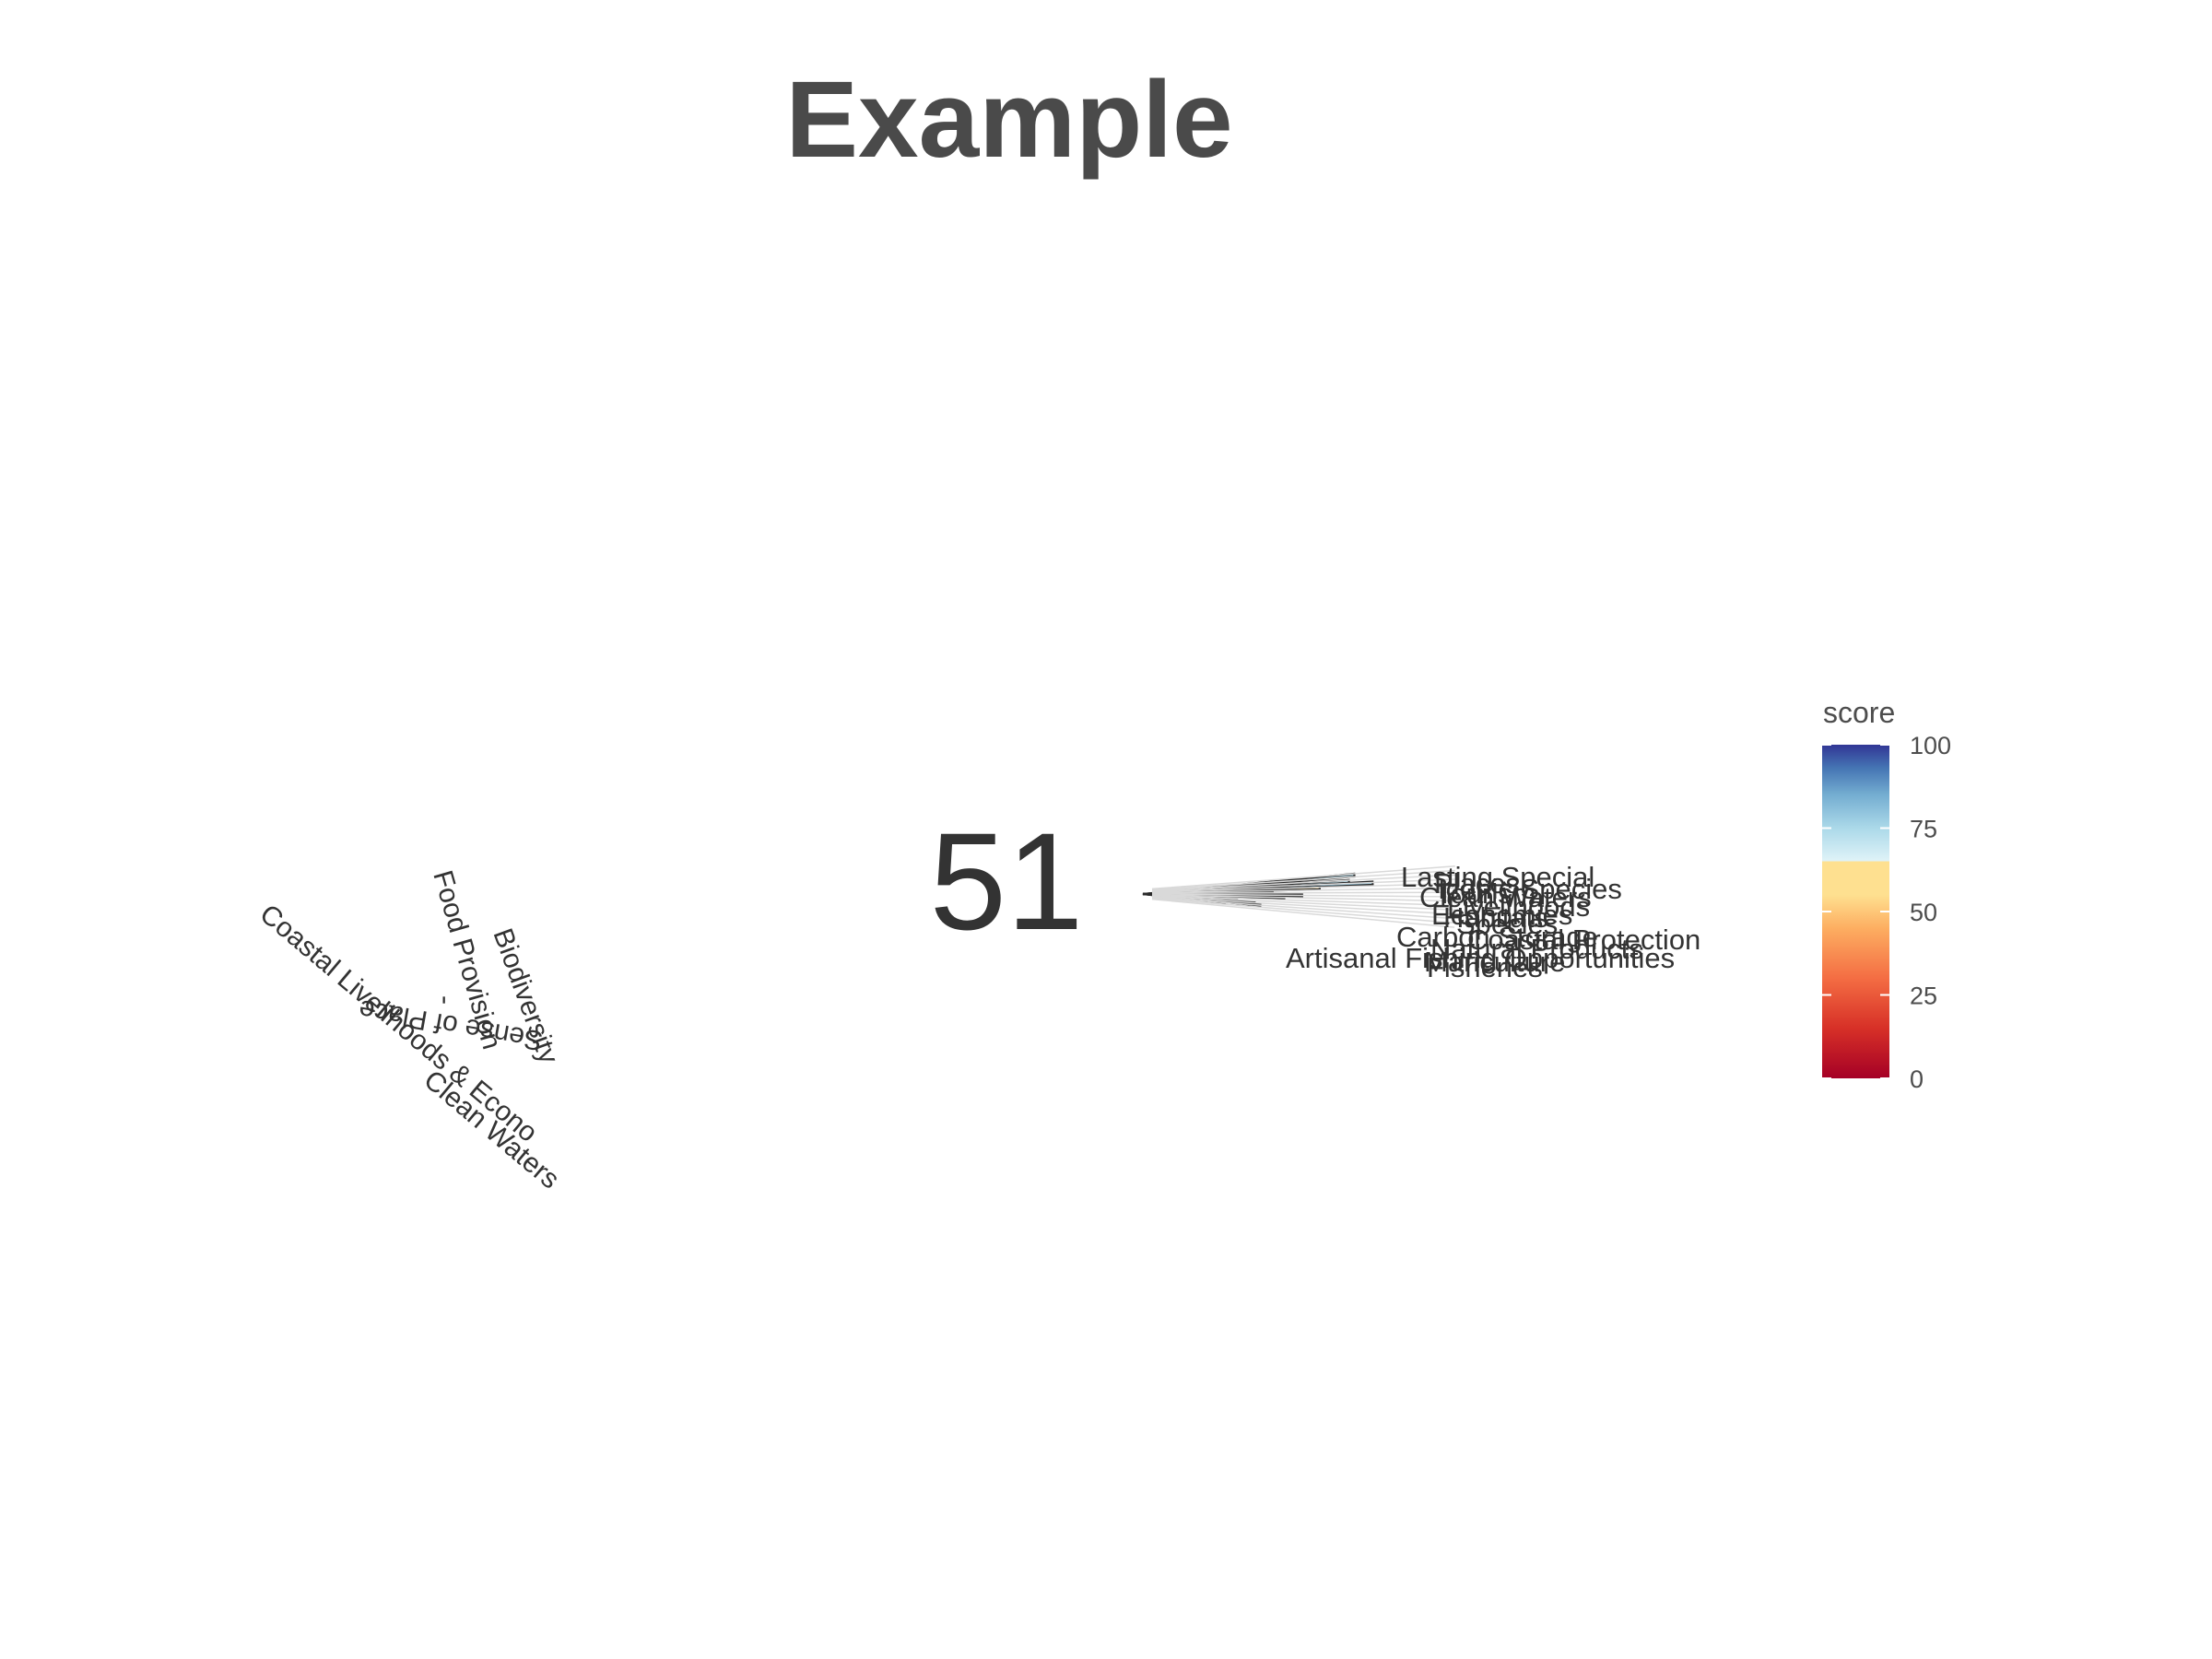 This screenshot has width=2212, height=1659. I want to click on petal-label: Lasting Special, so click(1497, 877).